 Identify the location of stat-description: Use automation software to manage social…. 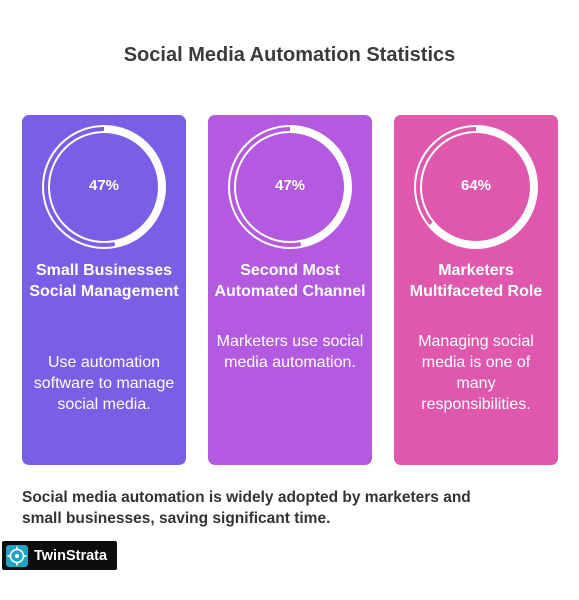
(104, 383).